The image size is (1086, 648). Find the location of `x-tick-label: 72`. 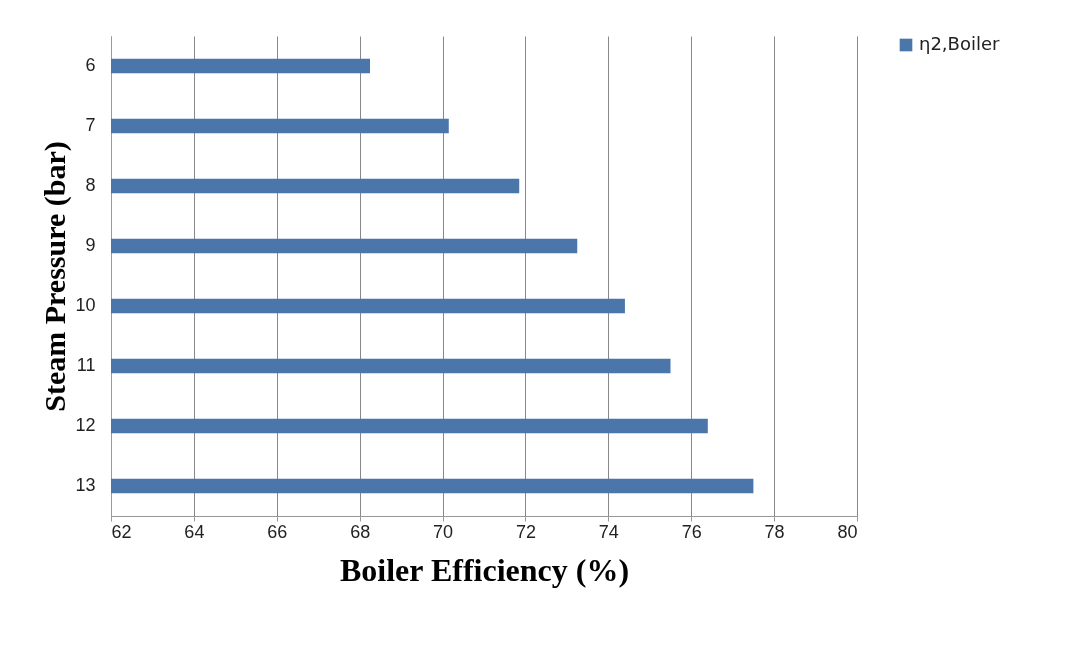

x-tick-label: 72 is located at coordinates (525, 531).